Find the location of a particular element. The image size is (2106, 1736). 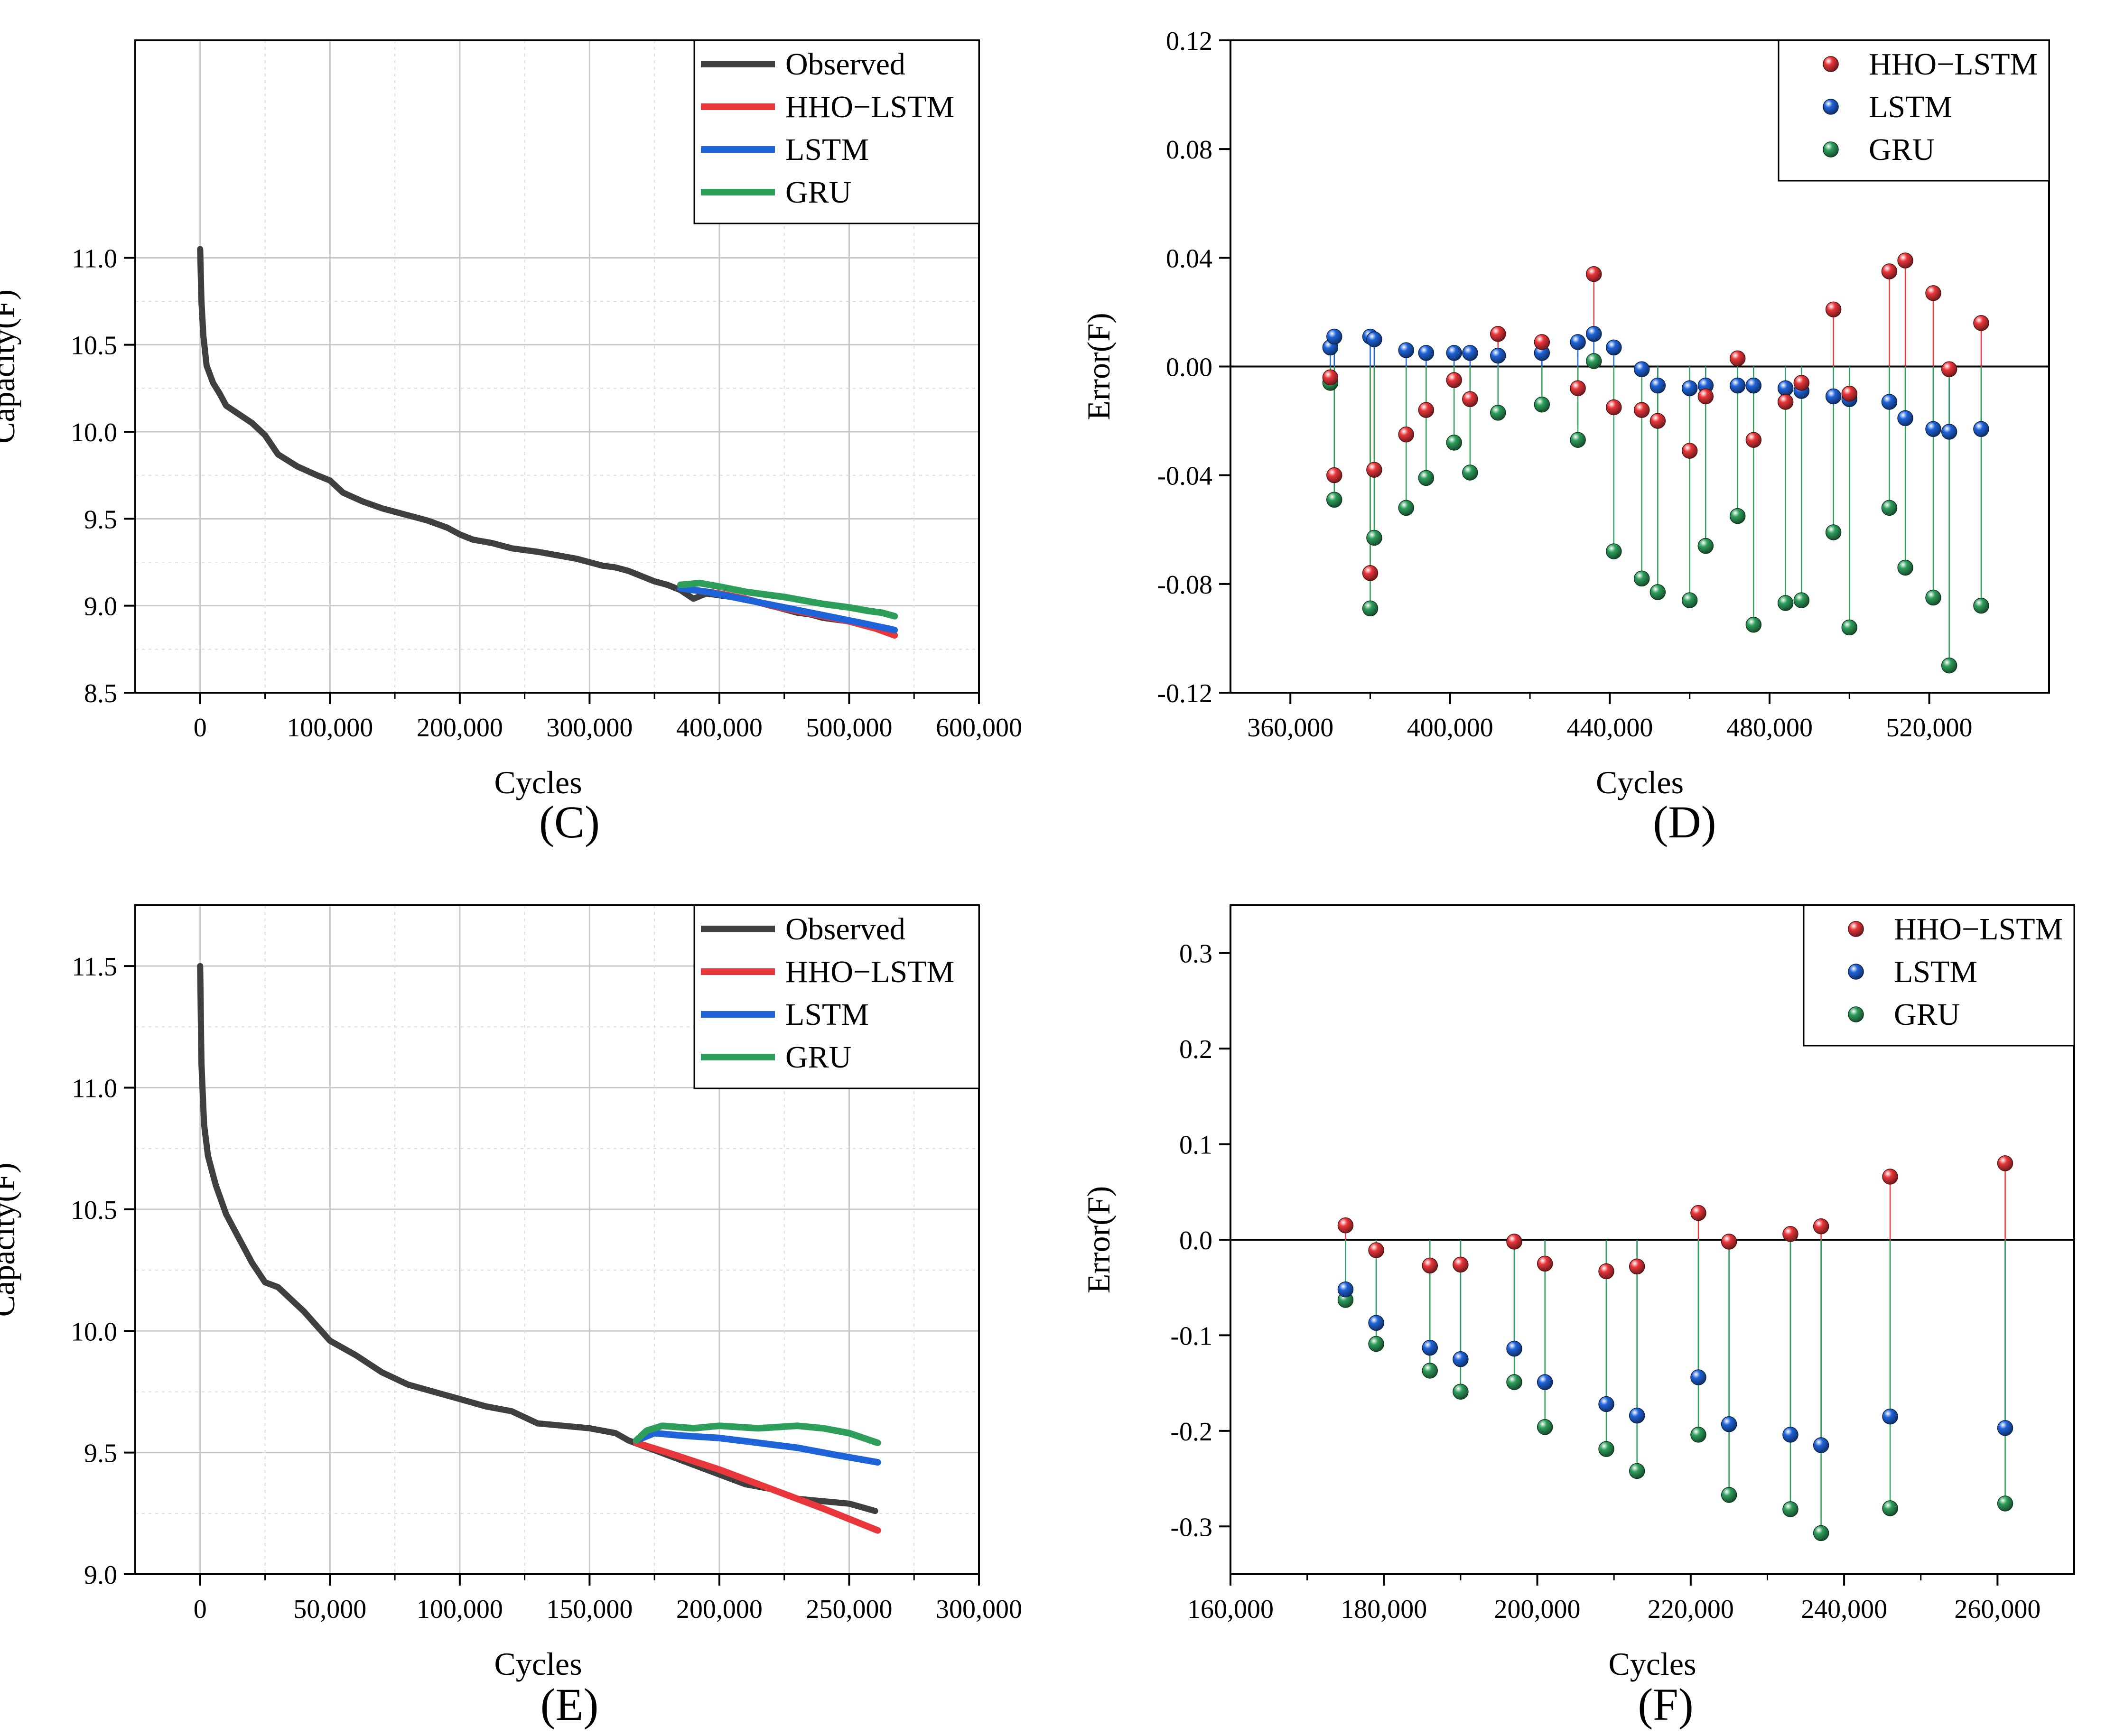

y-tick-label: 0.04 is located at coordinates (1189, 258).